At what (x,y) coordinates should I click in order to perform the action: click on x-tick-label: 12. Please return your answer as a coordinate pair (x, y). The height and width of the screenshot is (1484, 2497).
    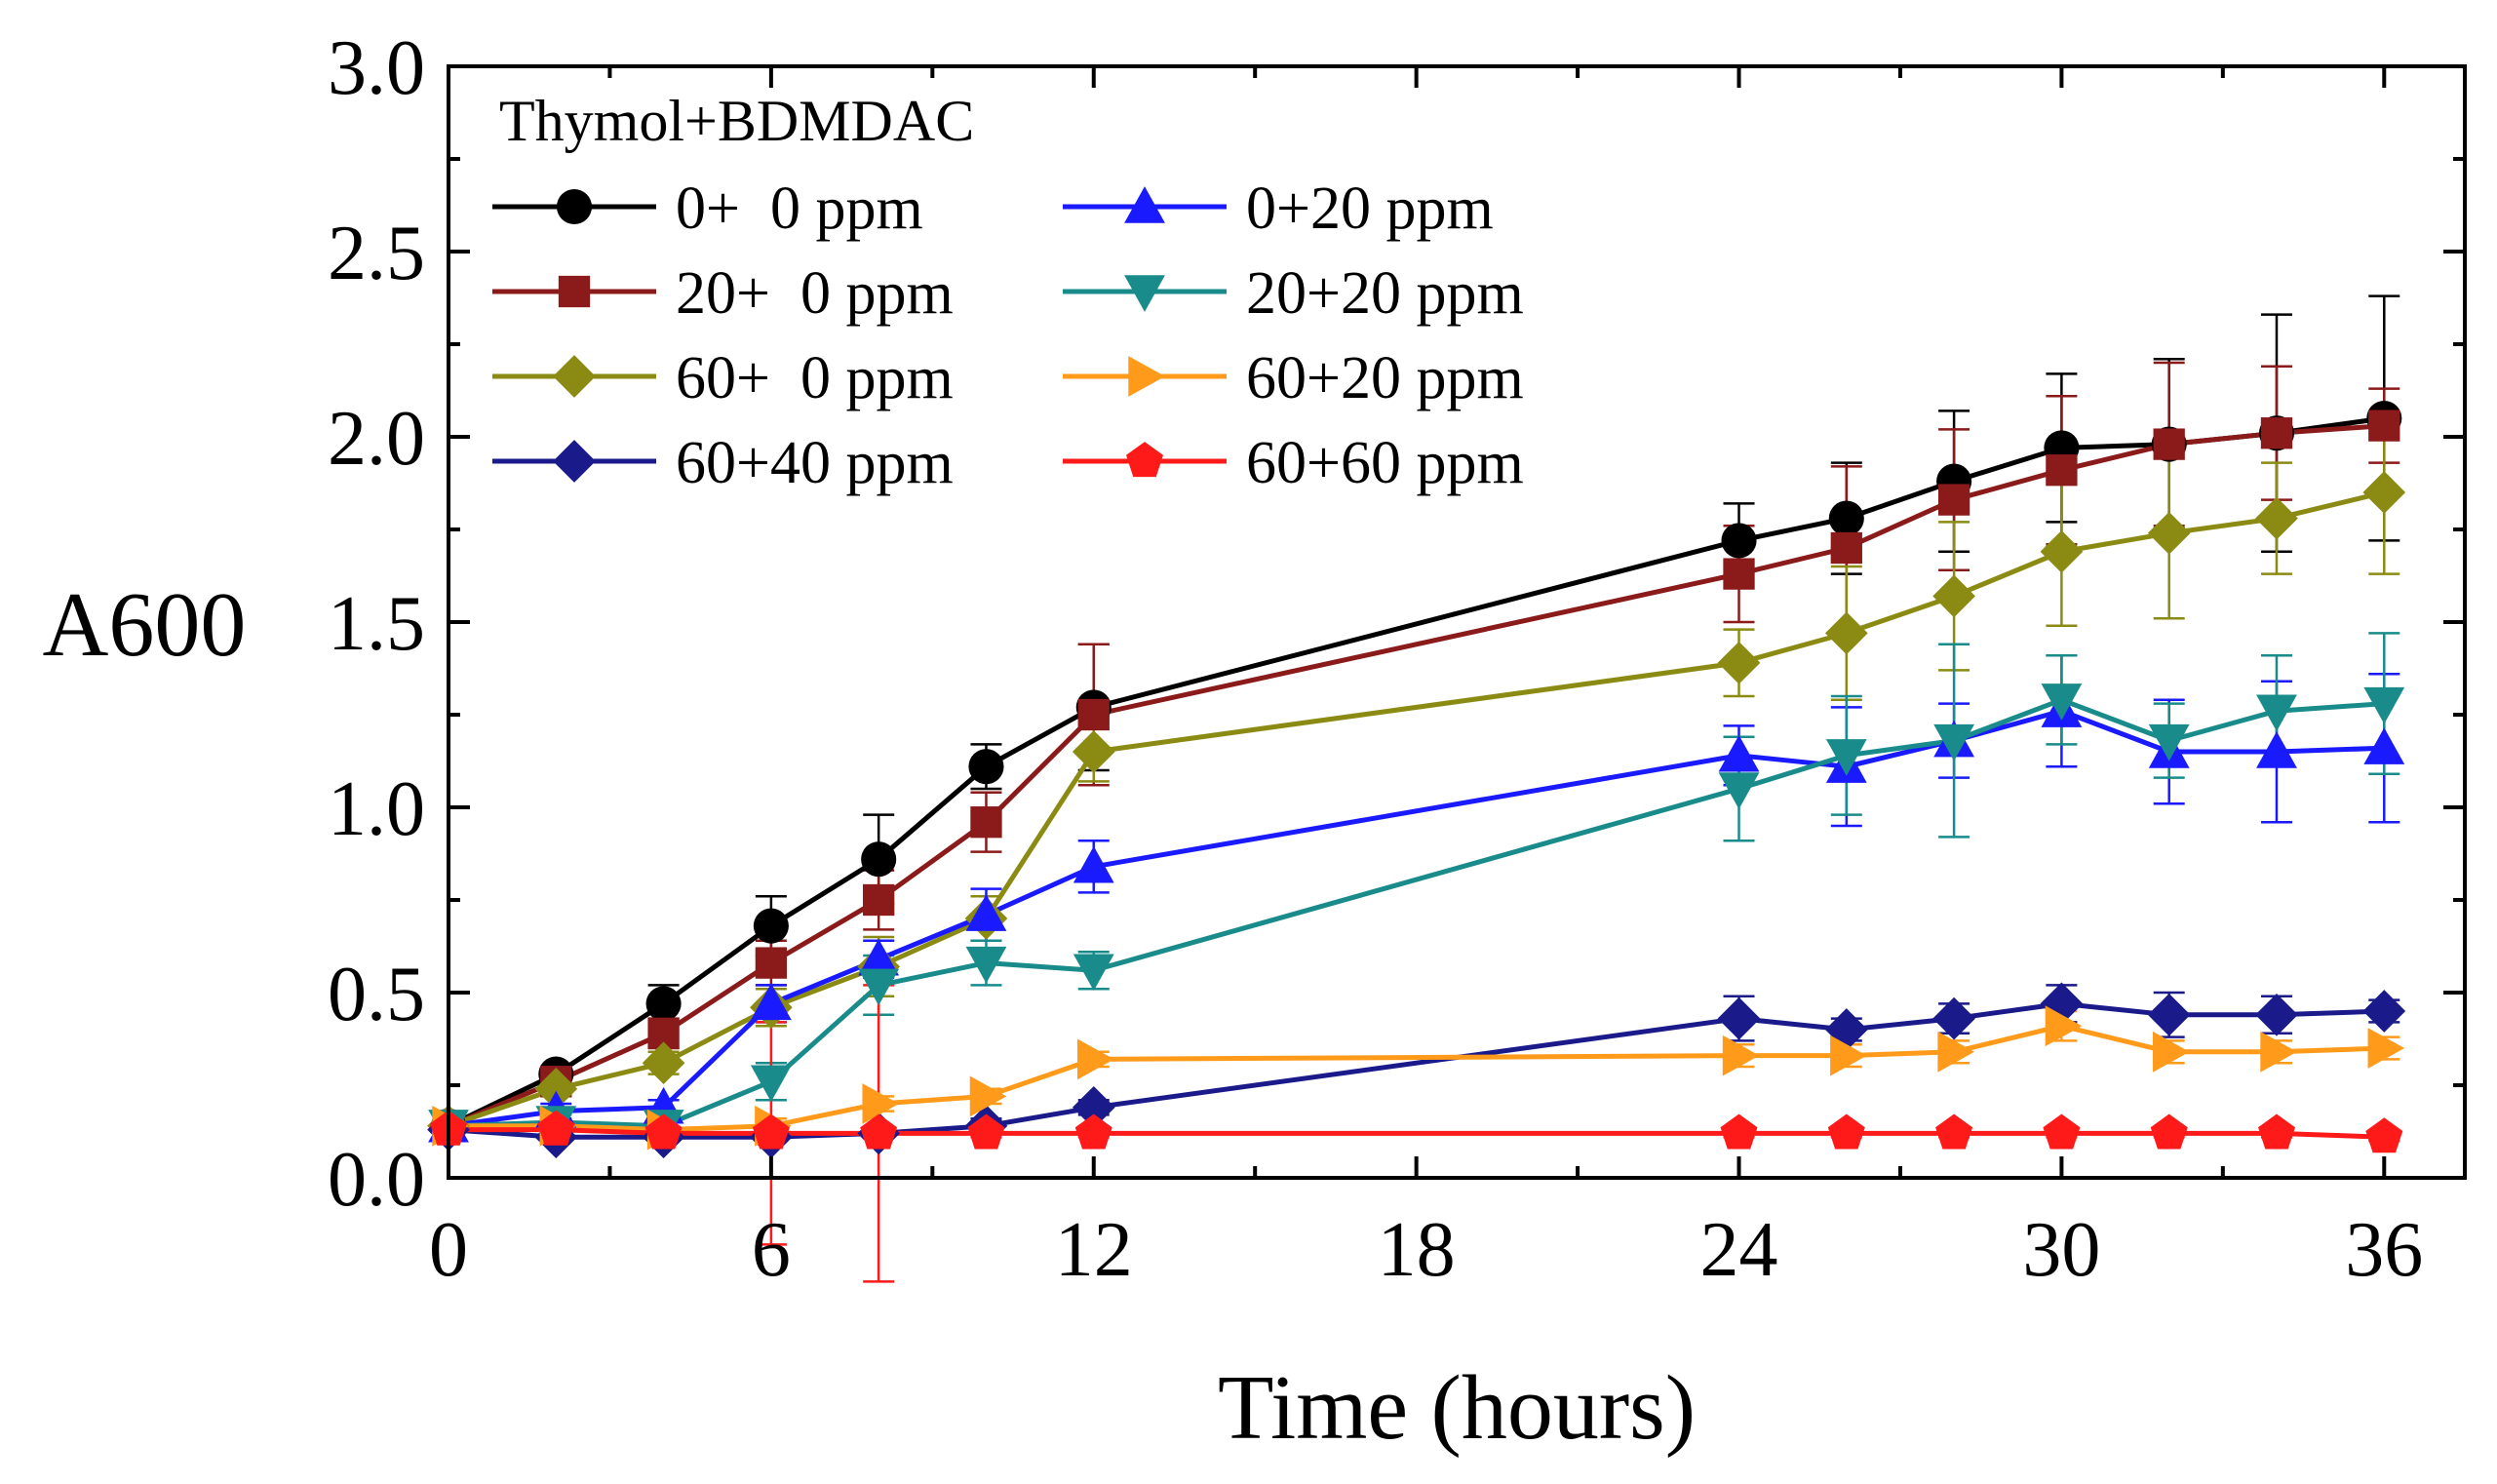
    Looking at the image, I should click on (1094, 1250).